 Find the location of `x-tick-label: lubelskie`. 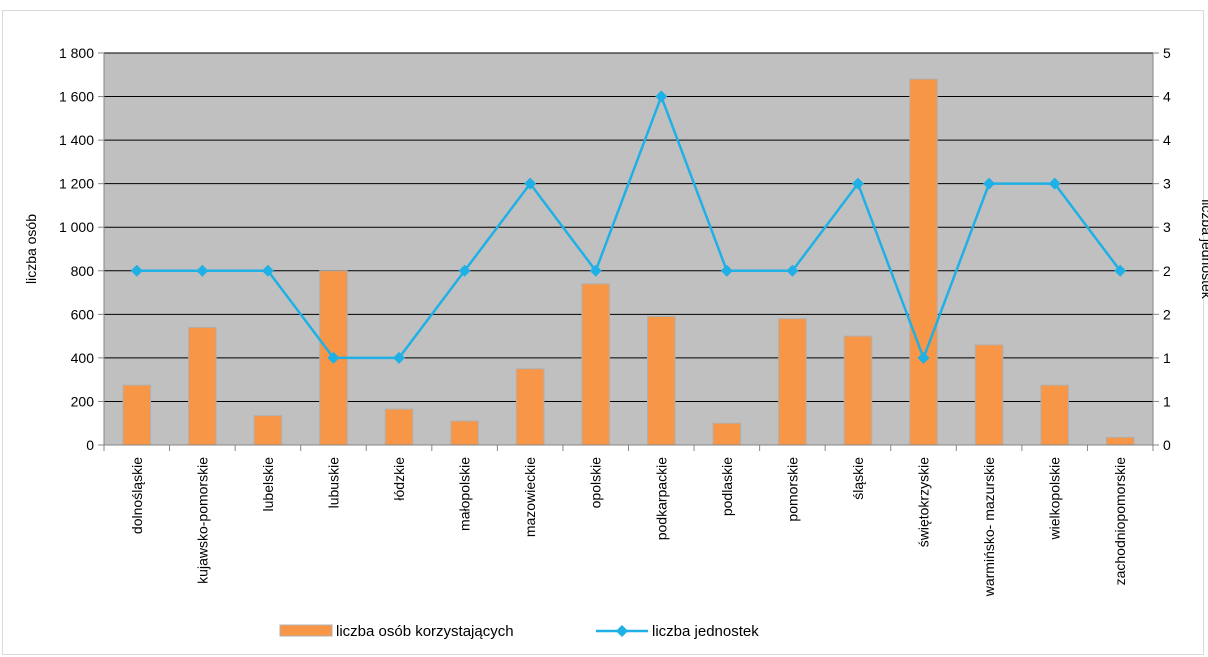

x-tick-label: lubelskie is located at coordinates (268, 484).